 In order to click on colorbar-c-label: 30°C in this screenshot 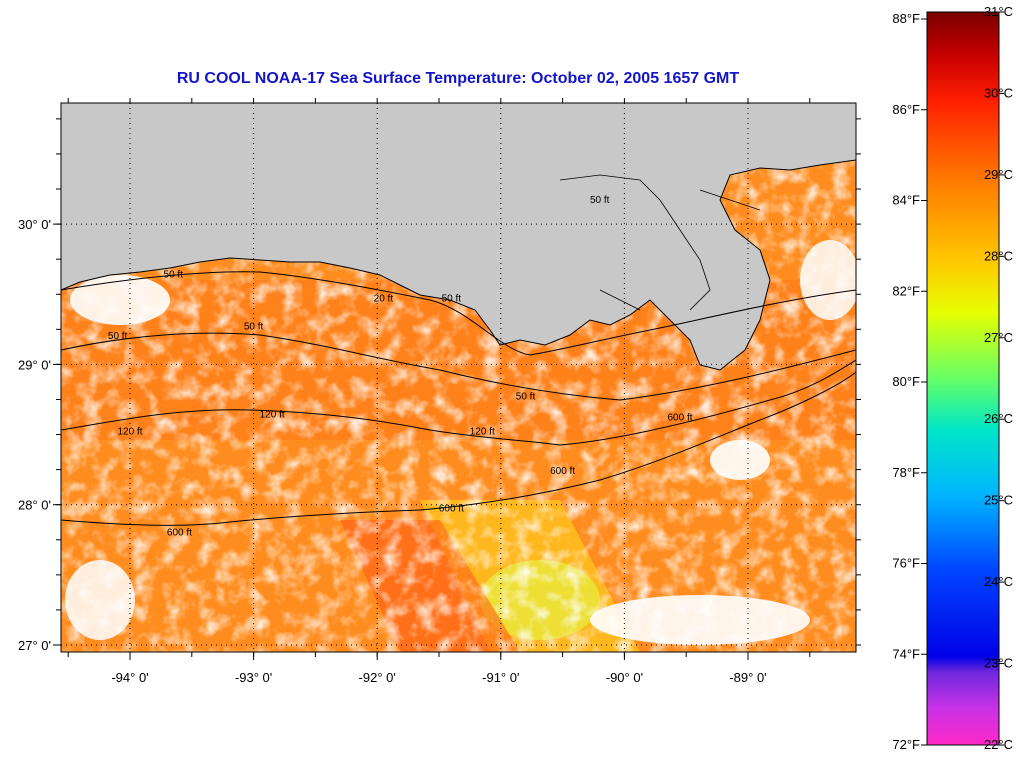, I will do `click(998, 92)`.